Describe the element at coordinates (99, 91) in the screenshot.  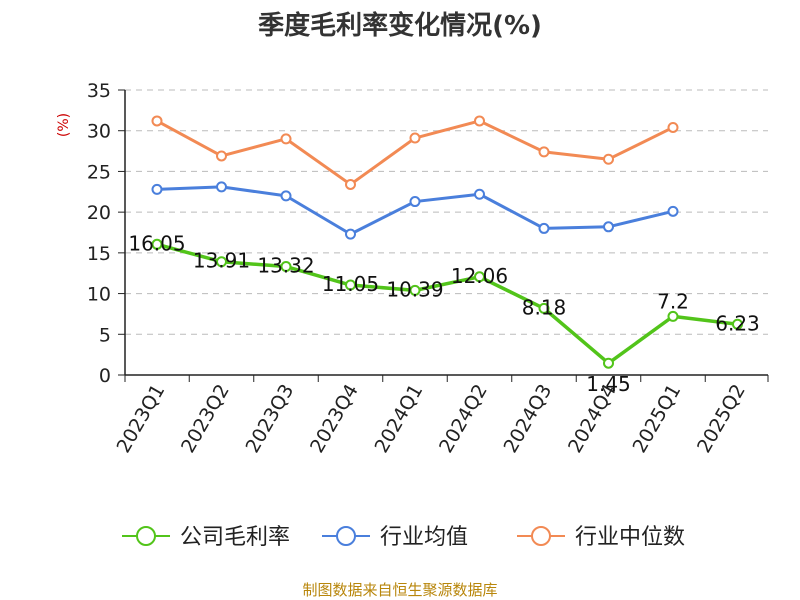
I see `y-tick-label: 35` at that location.